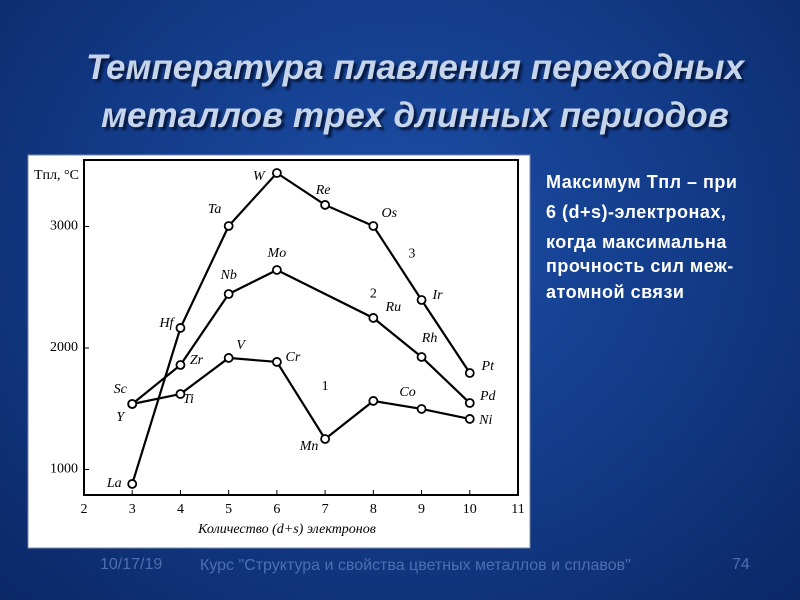 This screenshot has width=800, height=600. What do you see at coordinates (180, 509) in the screenshot?
I see `x-tick-label: 4` at bounding box center [180, 509].